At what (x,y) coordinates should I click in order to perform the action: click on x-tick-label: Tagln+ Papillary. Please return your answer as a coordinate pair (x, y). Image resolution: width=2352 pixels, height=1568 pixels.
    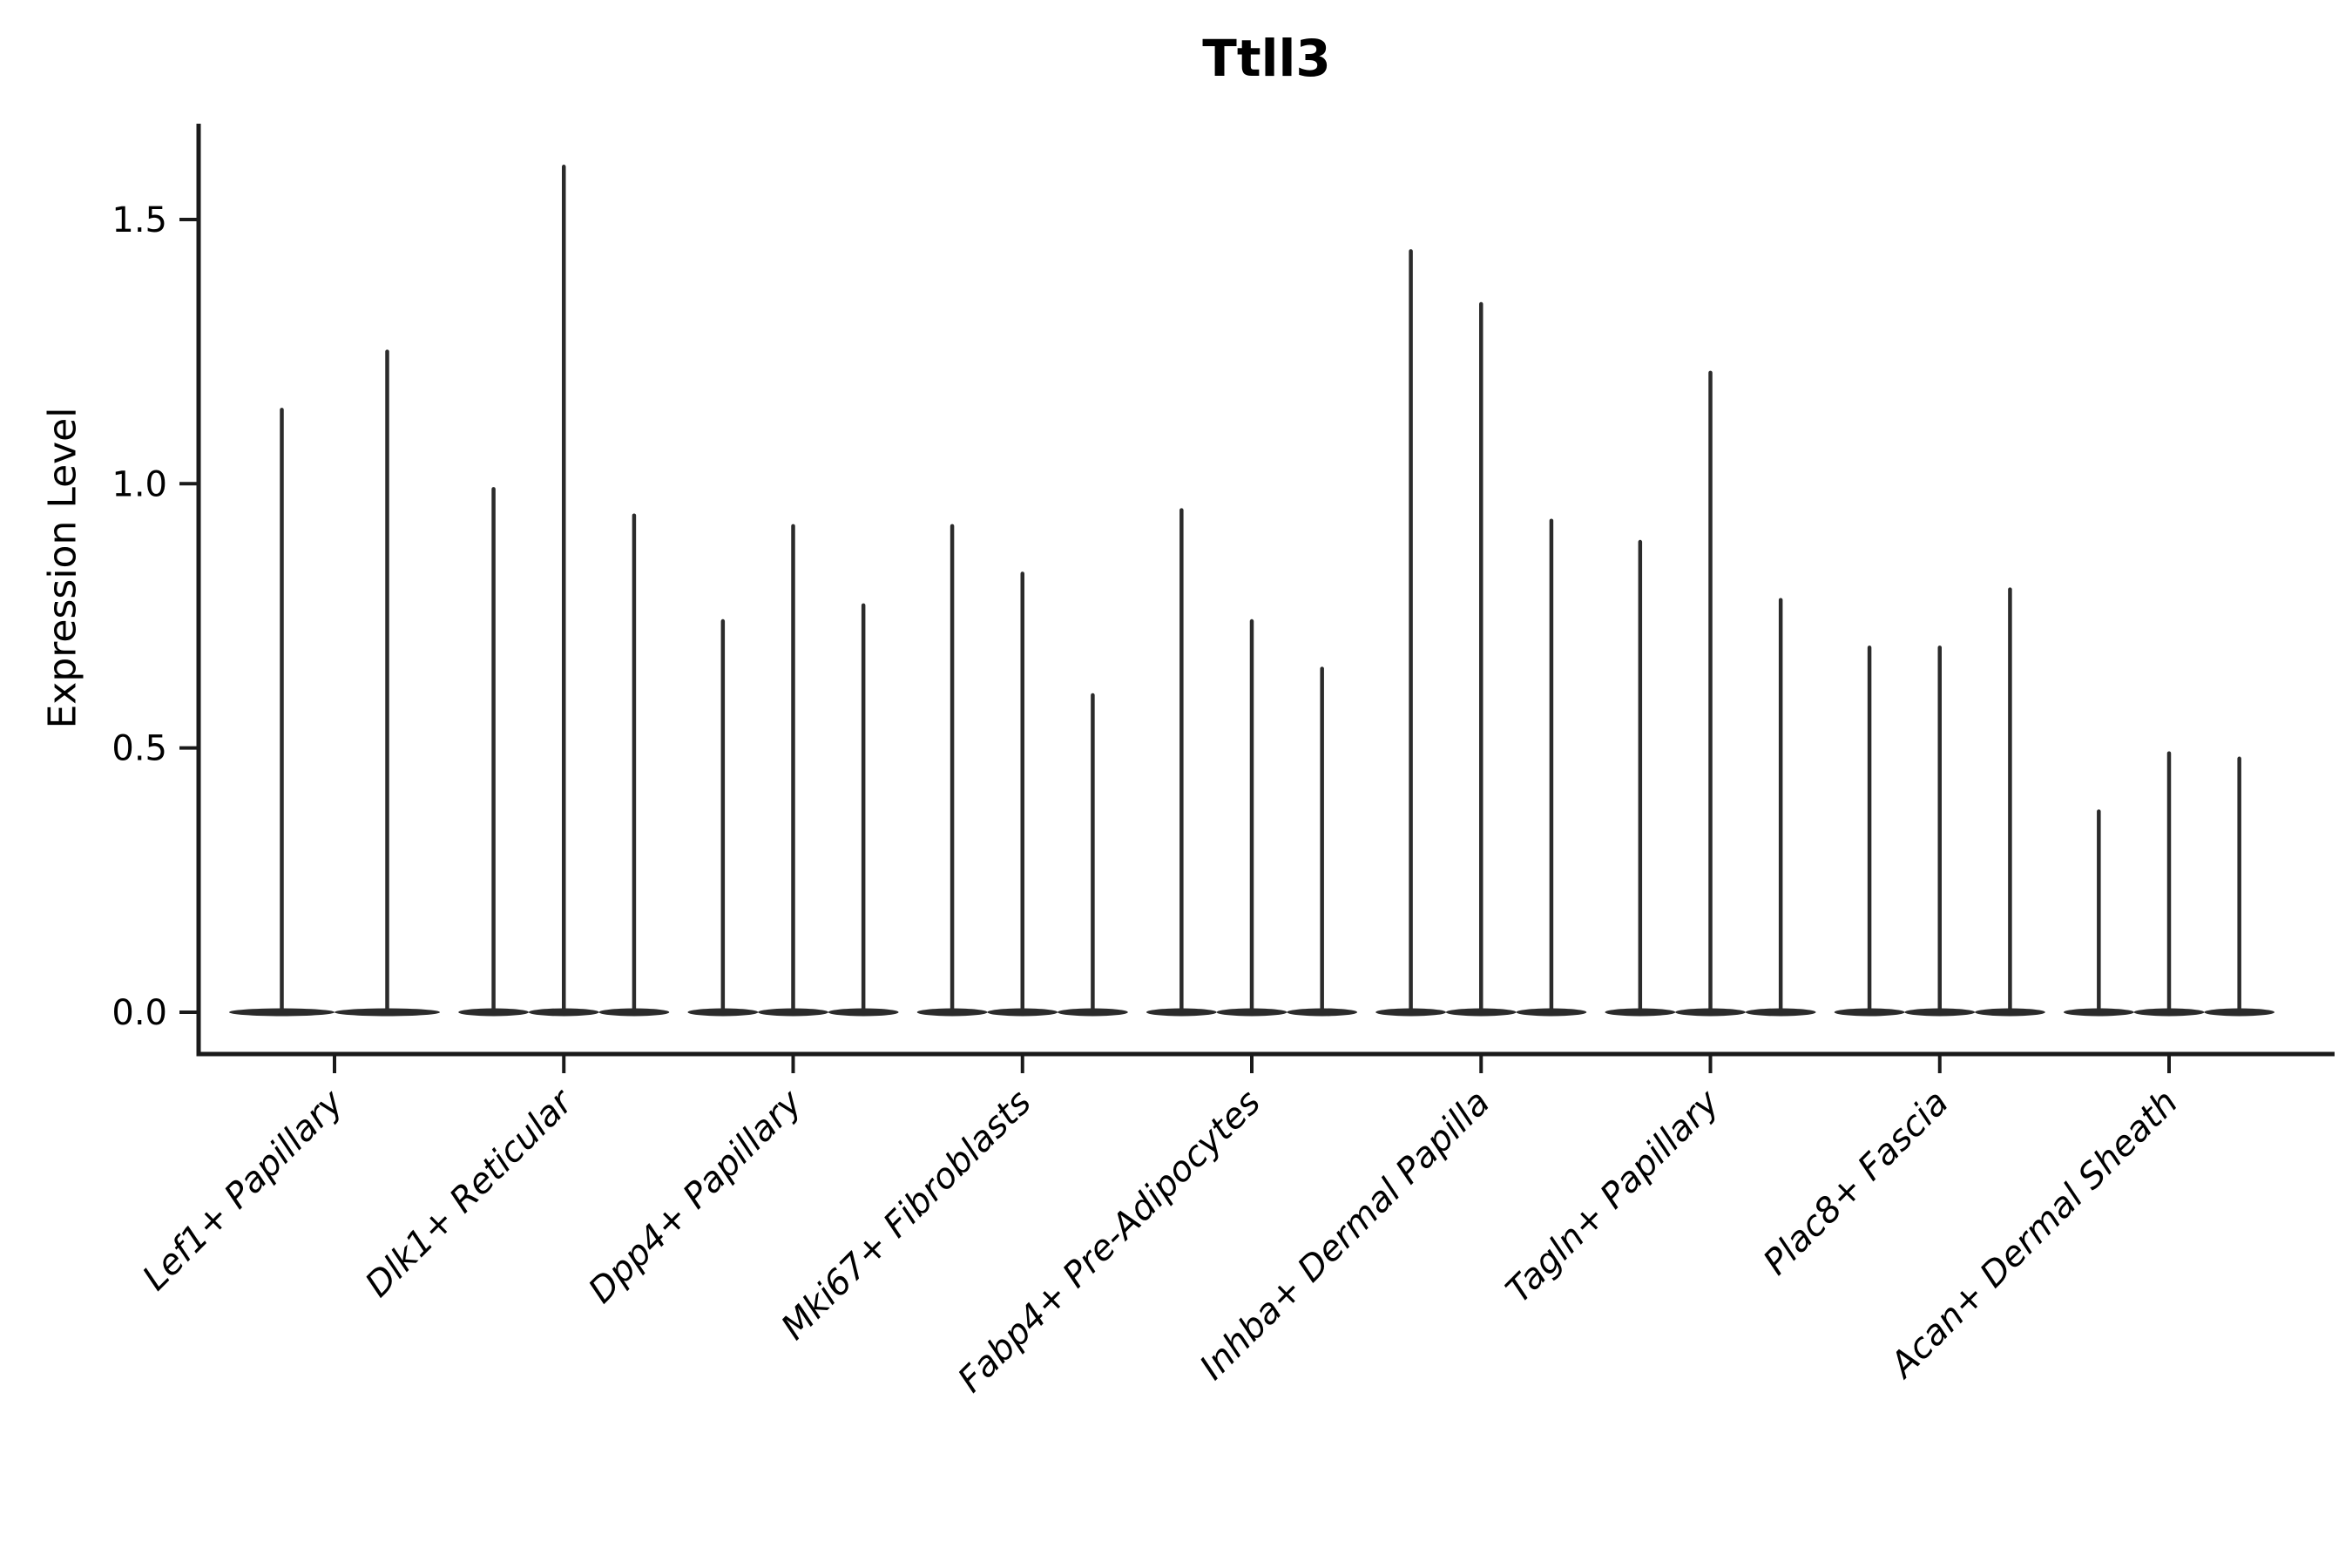
    Looking at the image, I should click on (1612, 1196).